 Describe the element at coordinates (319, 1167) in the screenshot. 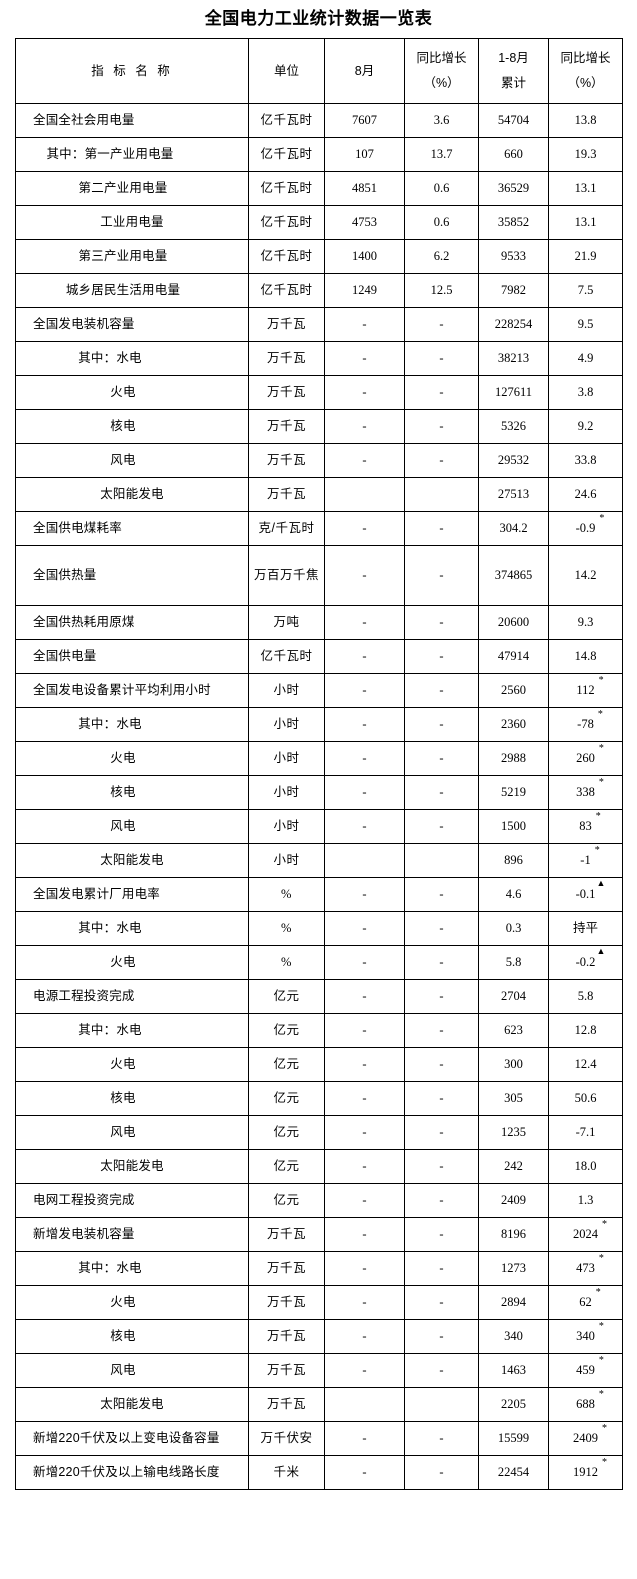

I see `table-row: 太阳能发电 亿元 - -242 18.0` at that location.